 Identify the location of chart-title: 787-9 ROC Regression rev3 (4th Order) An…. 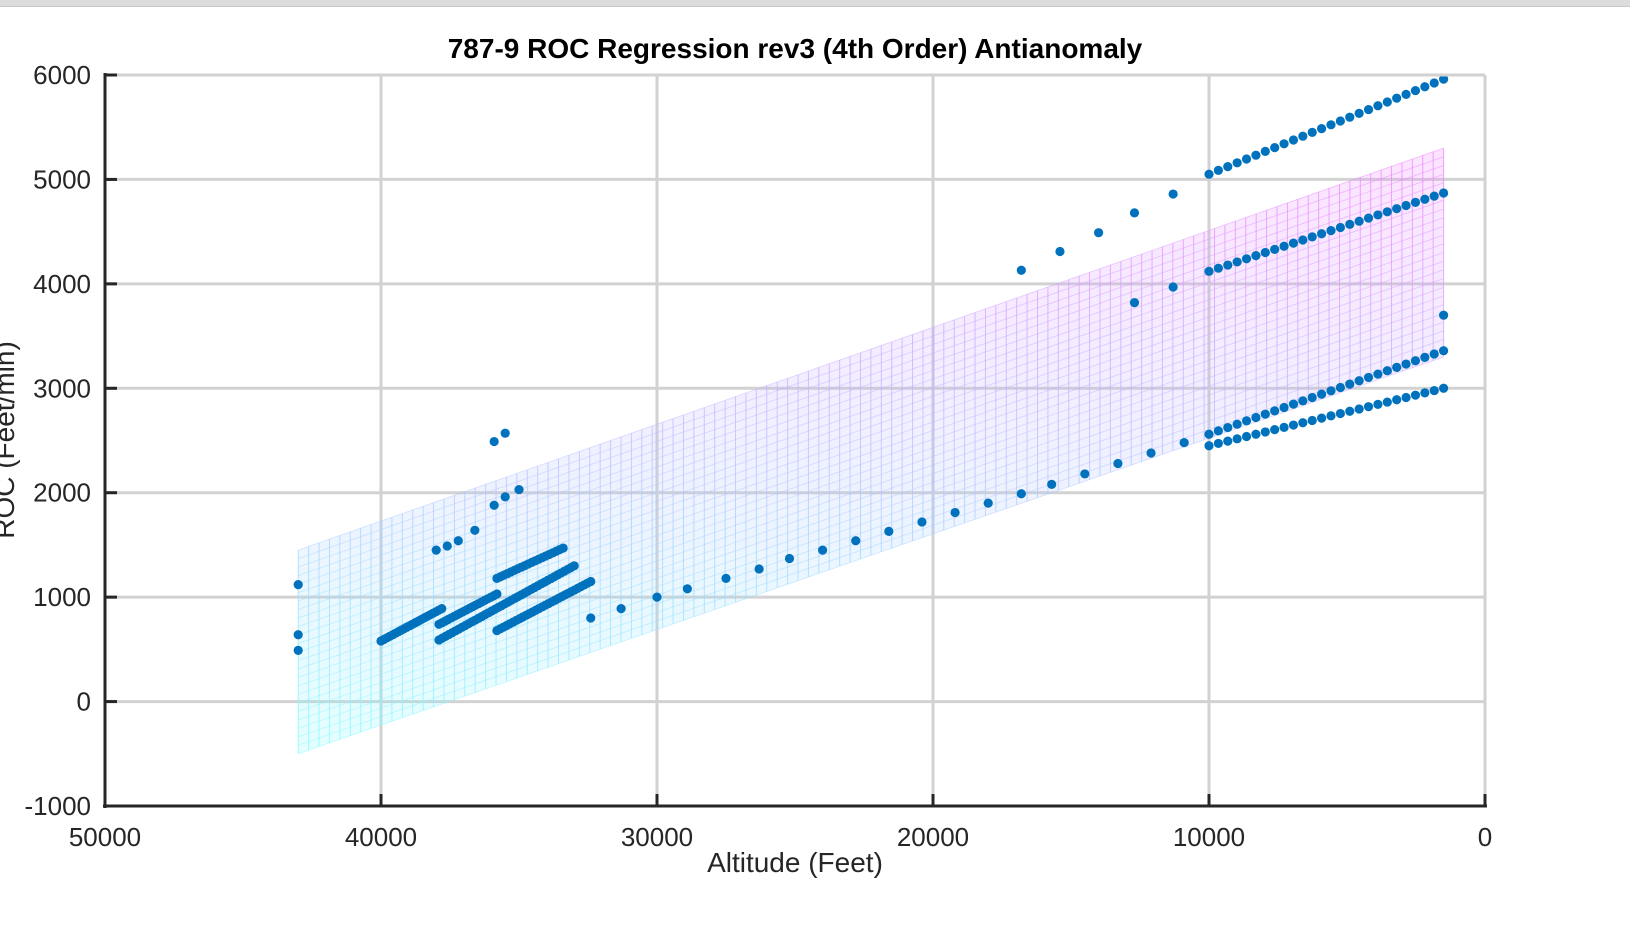
(795, 48).